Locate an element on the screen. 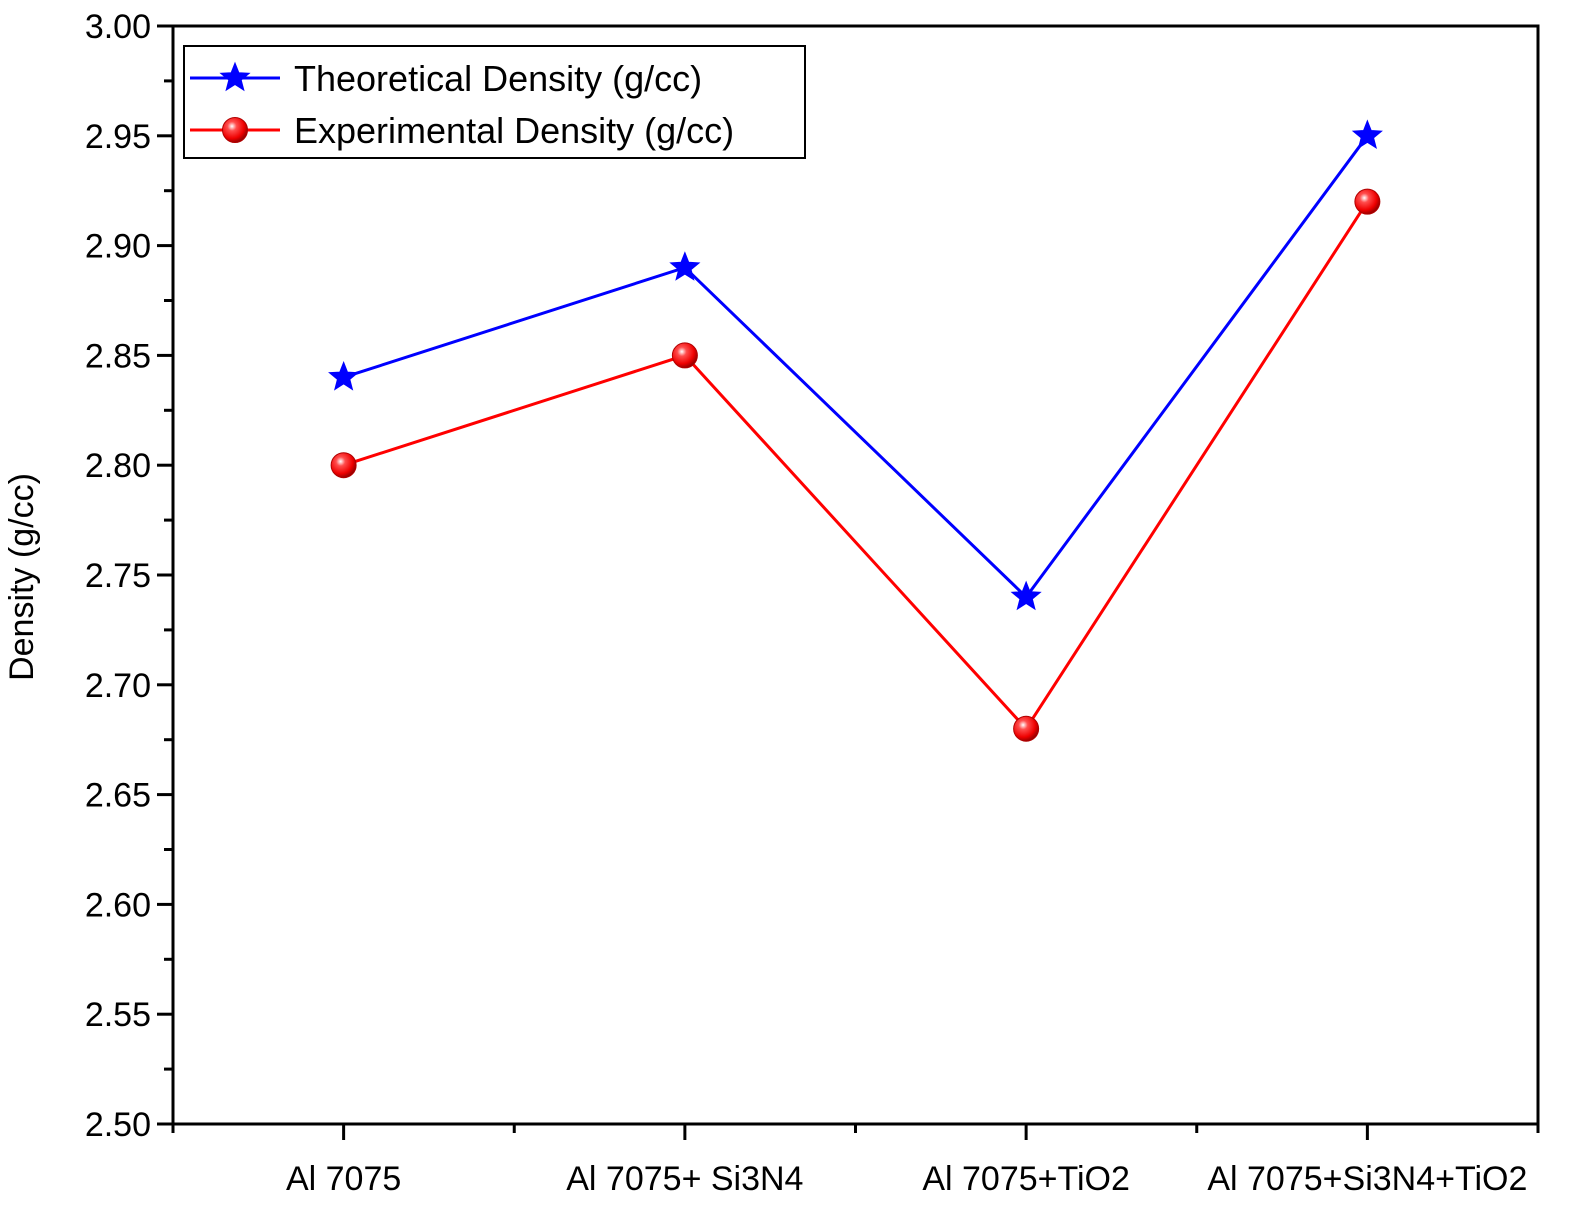 This screenshot has width=1575, height=1209. x-category-label: Al 7075+ Si3N4 is located at coordinates (684, 1179).